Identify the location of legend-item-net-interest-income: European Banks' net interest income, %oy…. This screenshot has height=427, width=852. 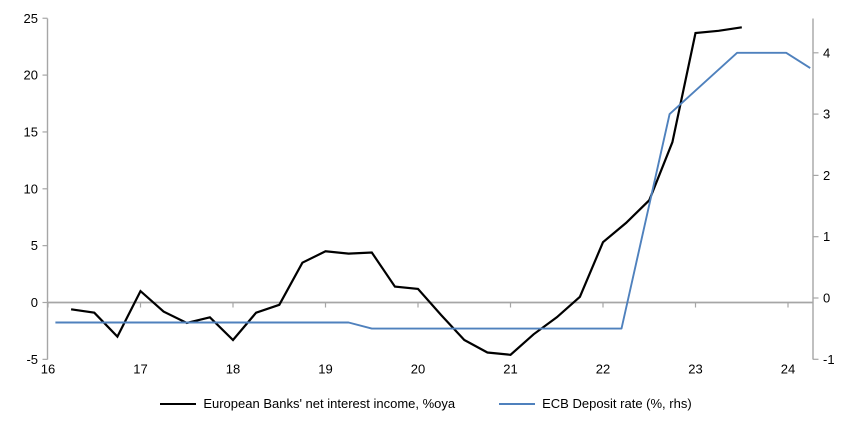
(307, 403).